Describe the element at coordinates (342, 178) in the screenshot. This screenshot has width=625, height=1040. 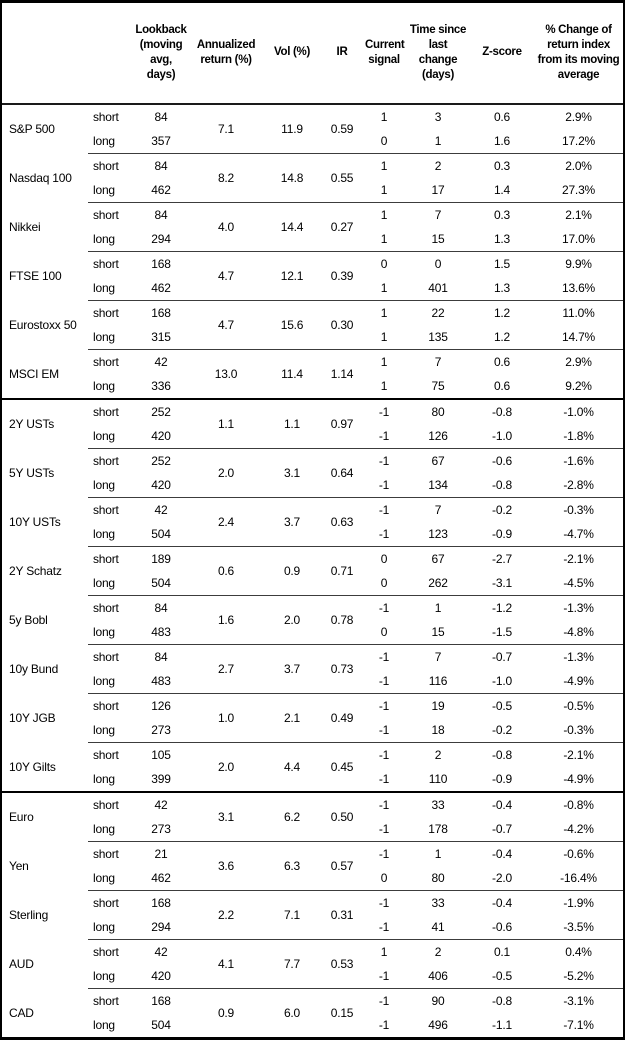
I see `ir-value: 0.55` at that location.